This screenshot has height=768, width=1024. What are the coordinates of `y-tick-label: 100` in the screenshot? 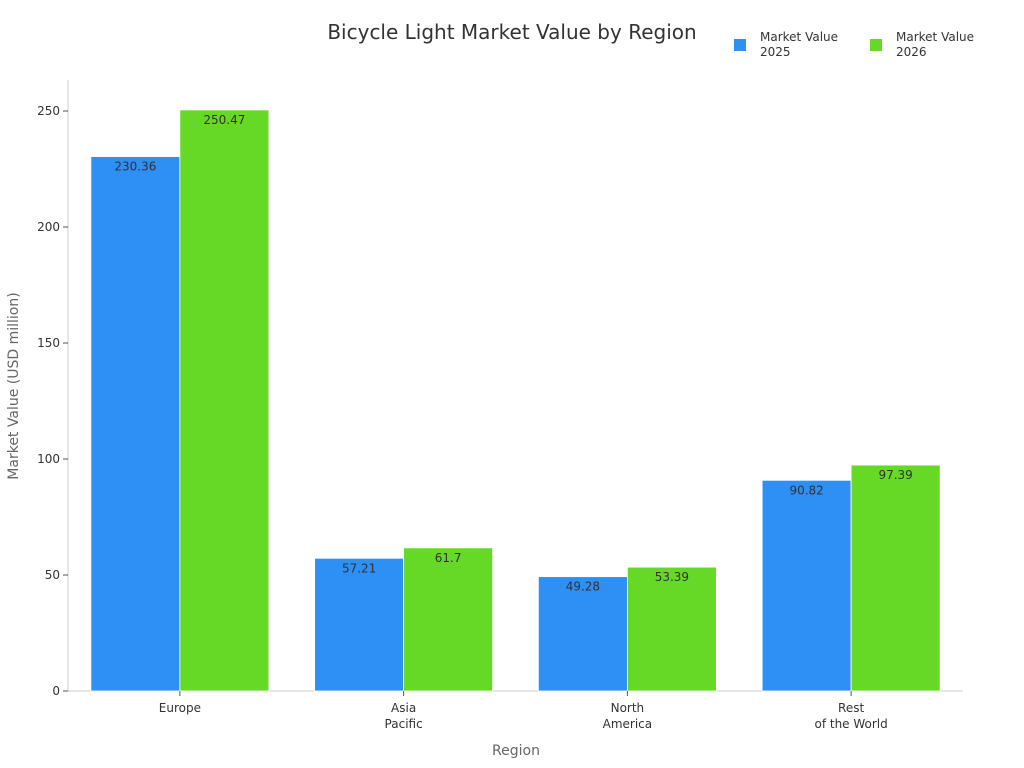 It's located at (48, 459).